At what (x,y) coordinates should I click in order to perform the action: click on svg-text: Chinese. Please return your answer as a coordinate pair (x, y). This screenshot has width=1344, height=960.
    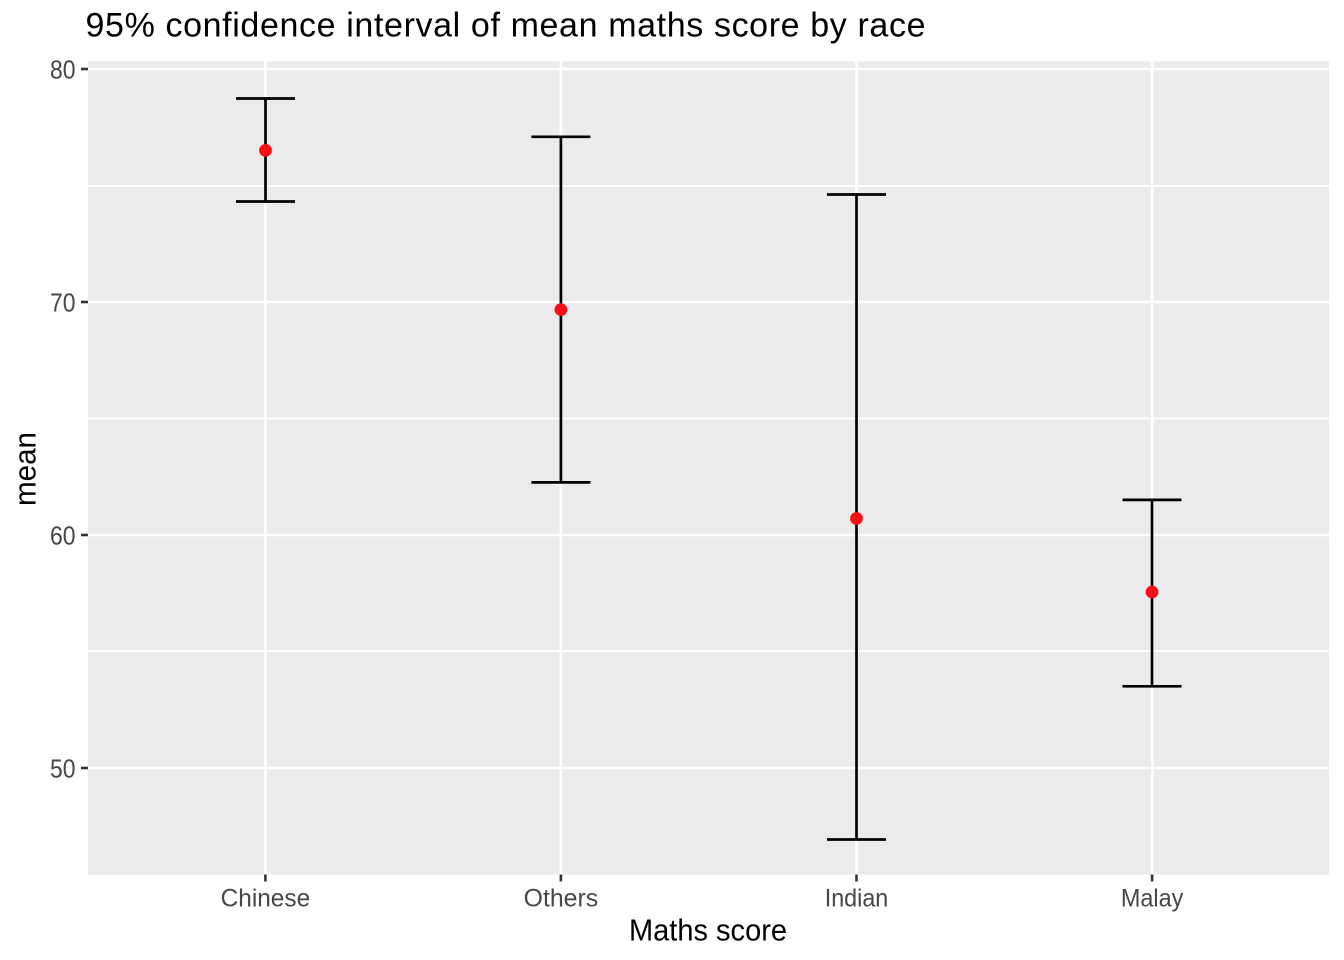
    Looking at the image, I should click on (266, 899).